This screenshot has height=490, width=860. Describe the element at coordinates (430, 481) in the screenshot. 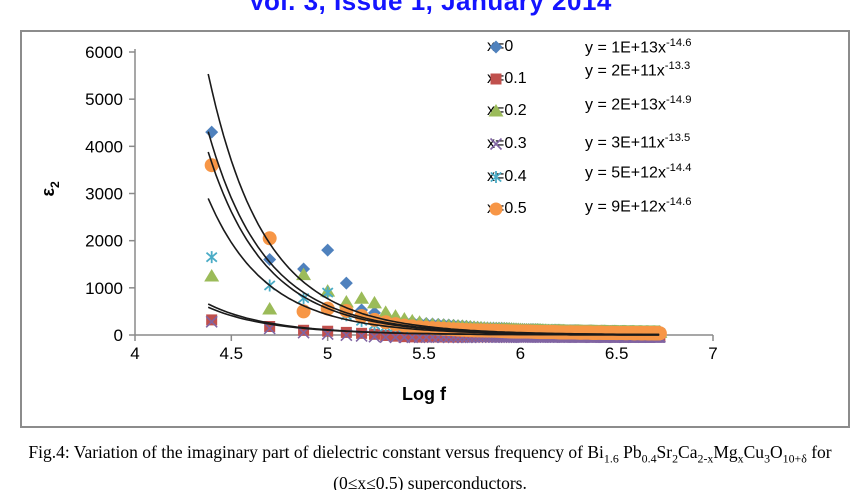

I see `figure-caption-line2: (0≤x≤0.5) superconductors.` at that location.